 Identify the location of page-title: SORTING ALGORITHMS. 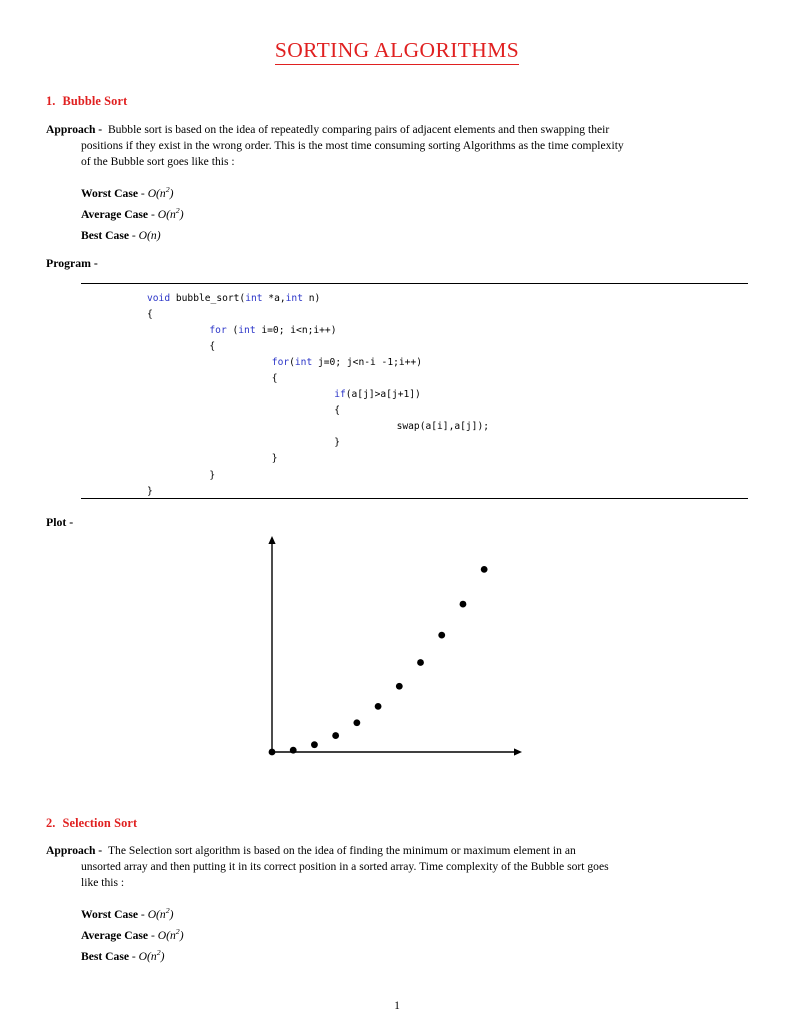
(397, 51).